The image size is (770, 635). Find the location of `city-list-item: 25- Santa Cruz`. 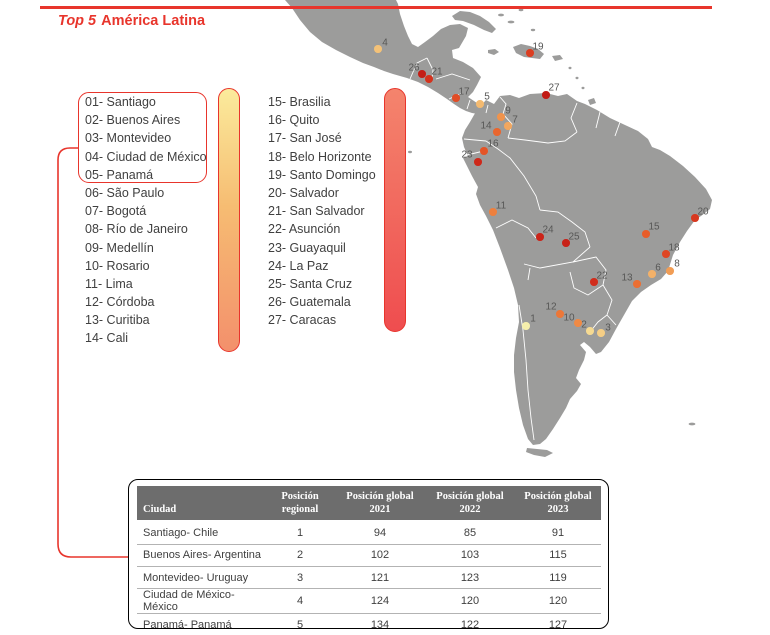

city-list-item: 25- Santa Cruz is located at coordinates (310, 283).